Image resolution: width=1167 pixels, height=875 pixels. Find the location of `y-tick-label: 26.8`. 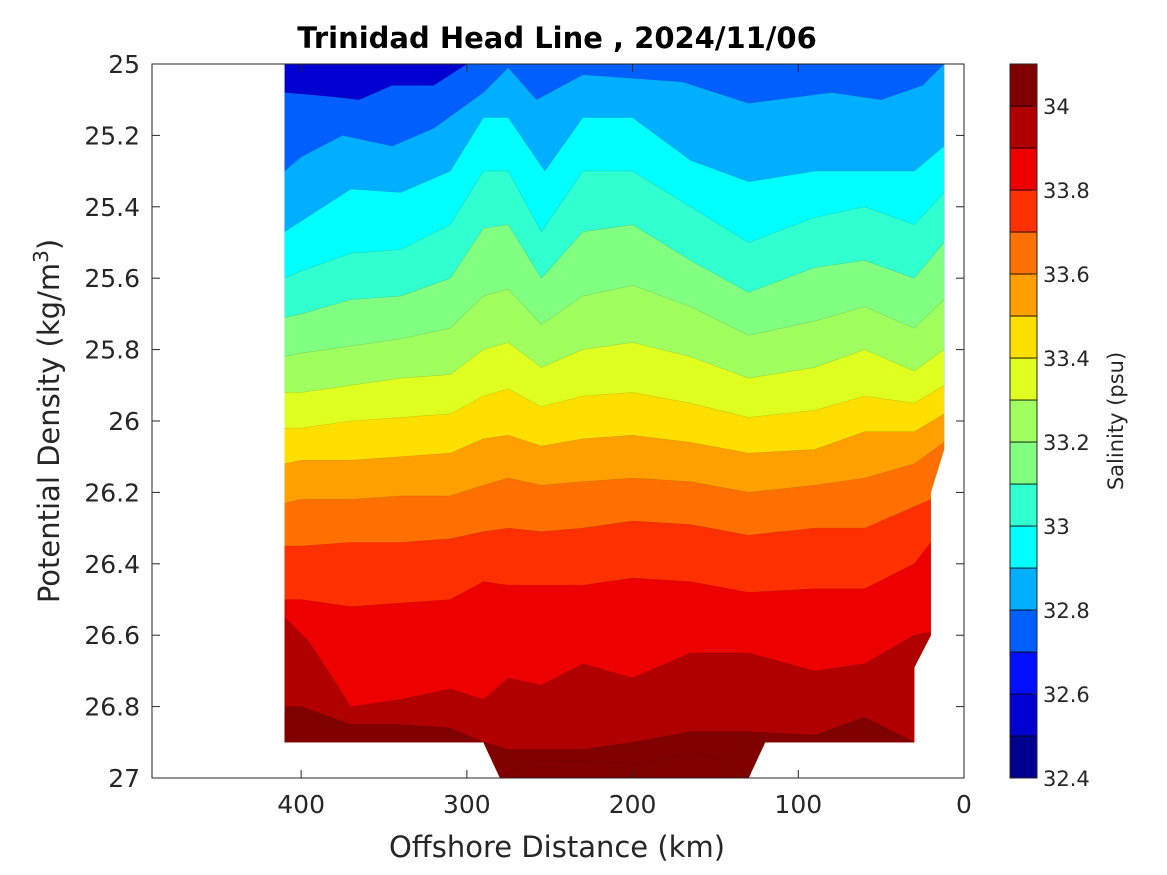

y-tick-label: 26.8 is located at coordinates (112, 707).